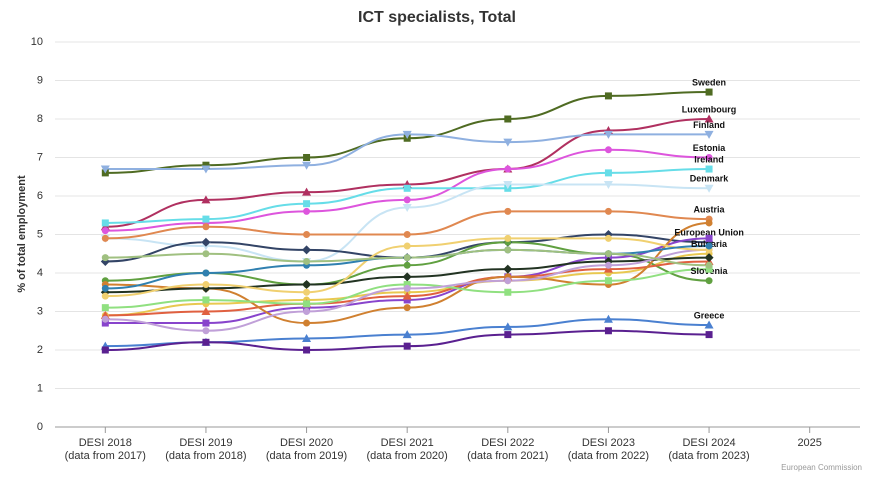 The image size is (875, 479). Describe the element at coordinates (709, 82) in the screenshot. I see `series-label: Sweden` at that location.